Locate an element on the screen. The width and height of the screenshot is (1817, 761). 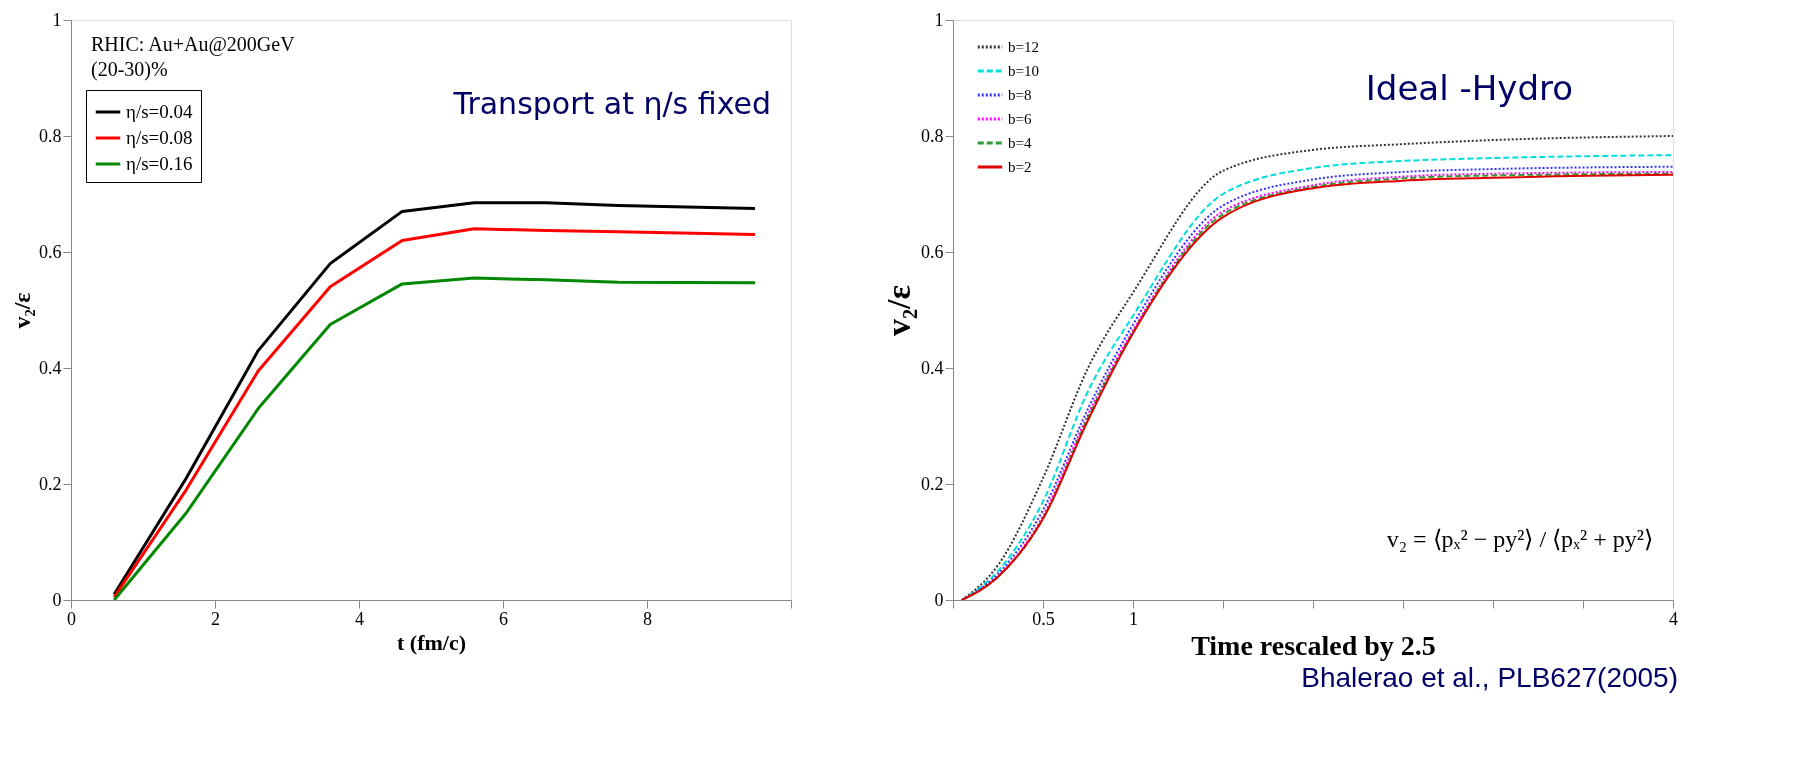
legend-label: b=6 is located at coordinates (1020, 119).